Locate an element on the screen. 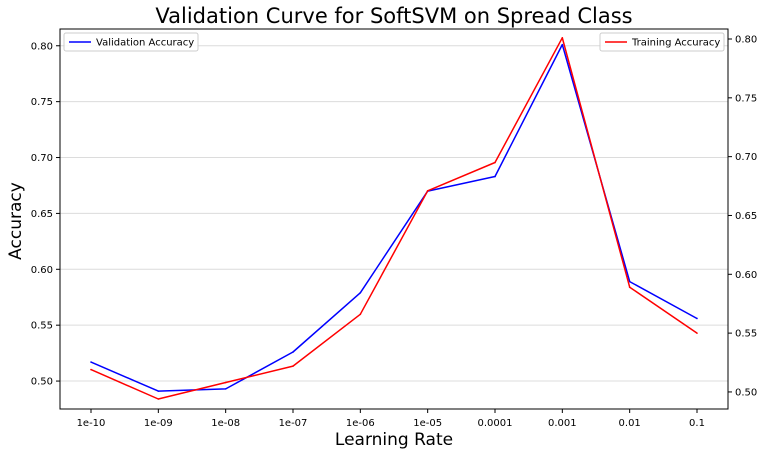 This screenshot has height=455, width=764. x-tick-label: 1e-06 is located at coordinates (360, 423).